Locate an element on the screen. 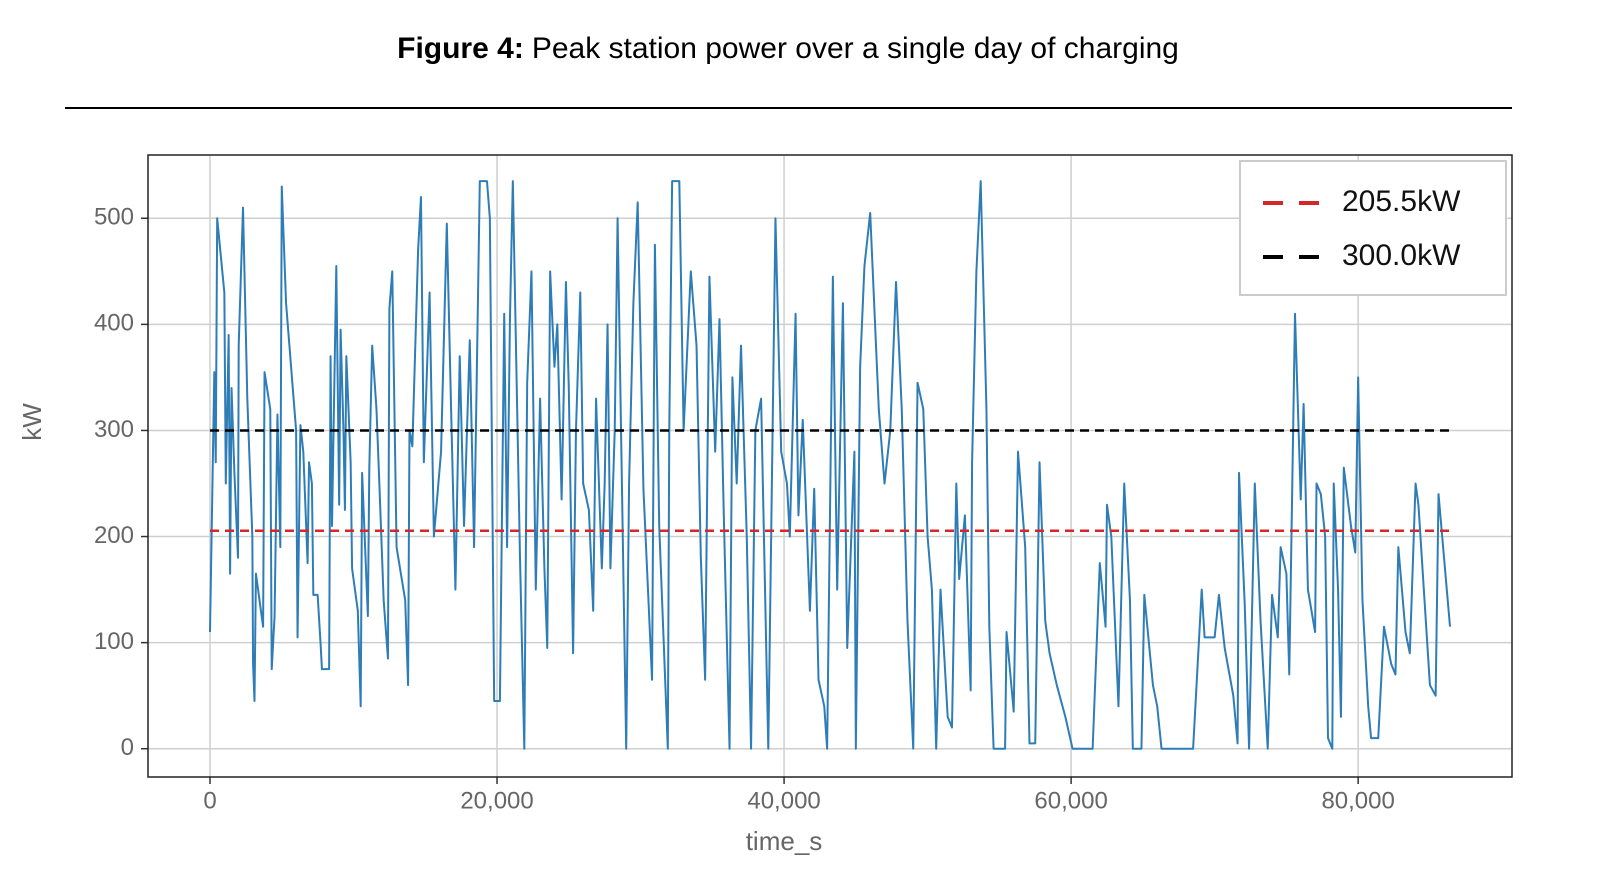 This screenshot has width=1600, height=893. x-axis-label: time_s is located at coordinates (784, 841).